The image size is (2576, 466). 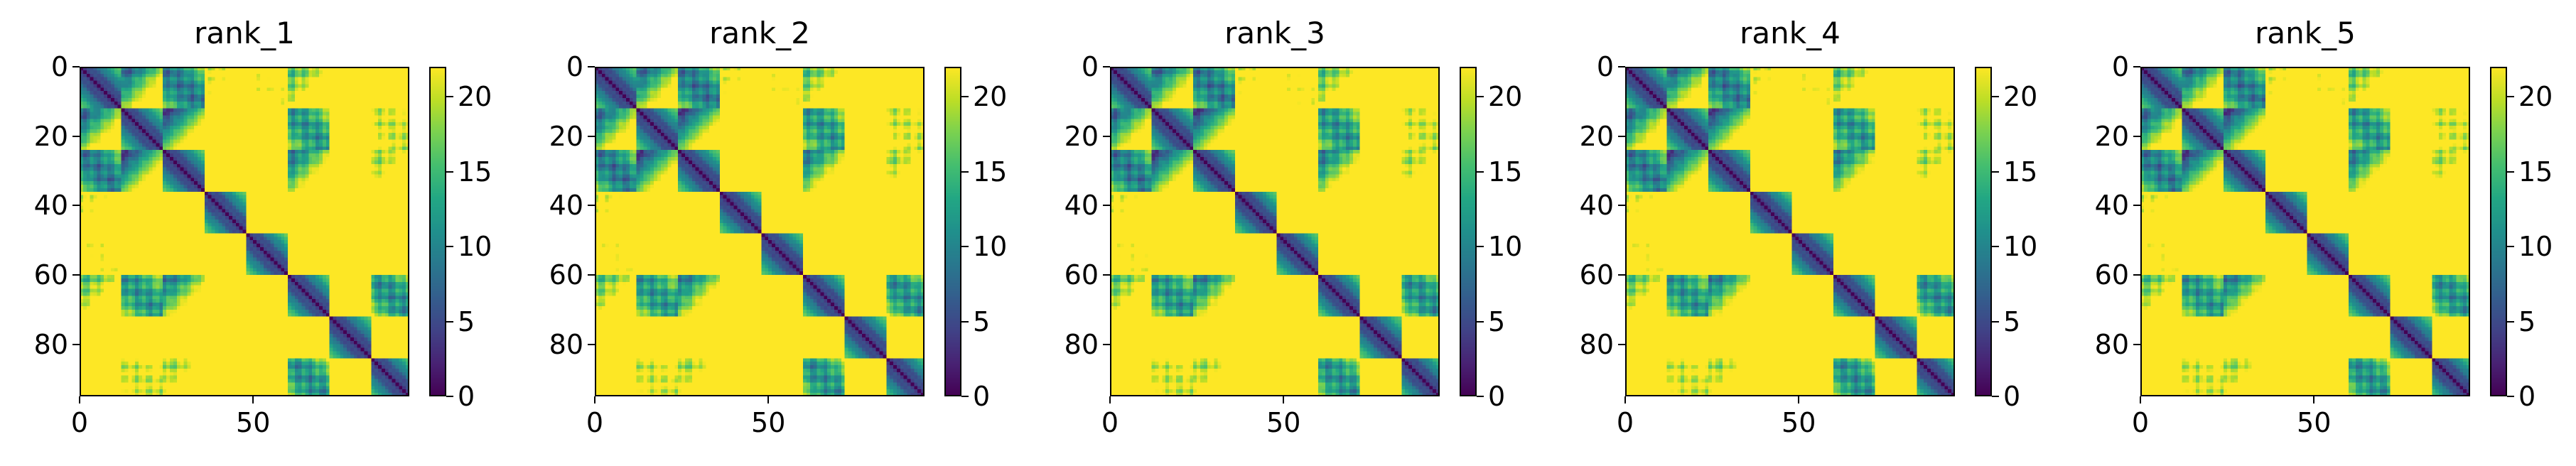 I want to click on y-tick-label: 40, so click(x=566, y=206).